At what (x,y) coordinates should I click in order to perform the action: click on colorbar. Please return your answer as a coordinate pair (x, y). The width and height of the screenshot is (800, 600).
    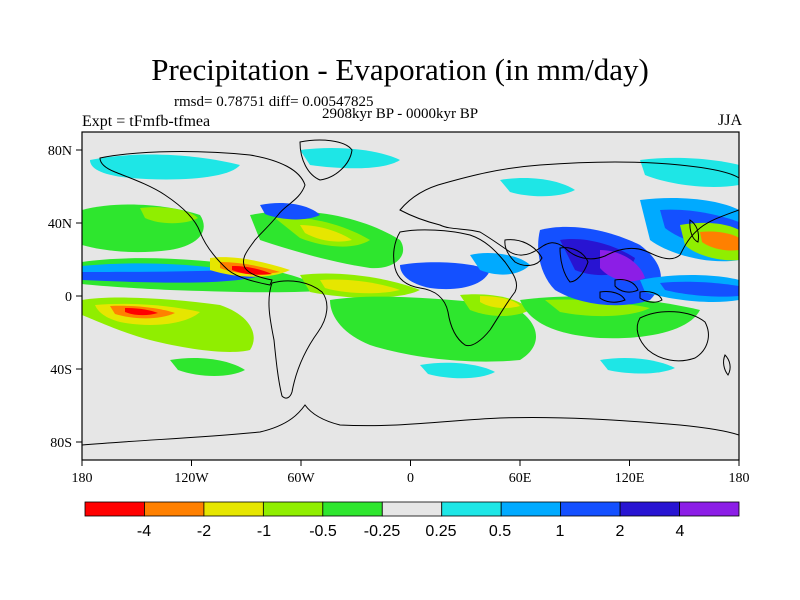
    Looking at the image, I should click on (412, 509).